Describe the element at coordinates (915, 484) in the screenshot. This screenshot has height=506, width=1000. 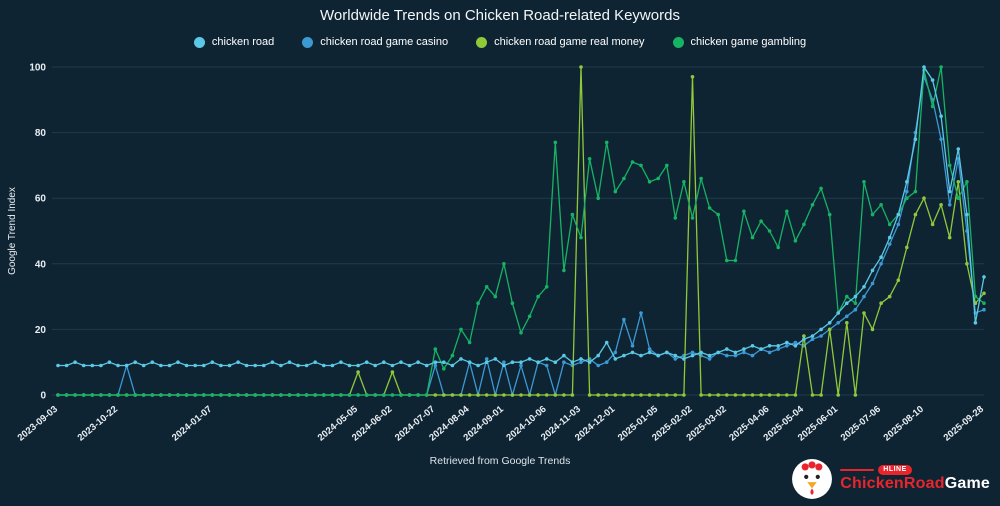
I see `logo-wordmark: ChickenRoadGame` at that location.